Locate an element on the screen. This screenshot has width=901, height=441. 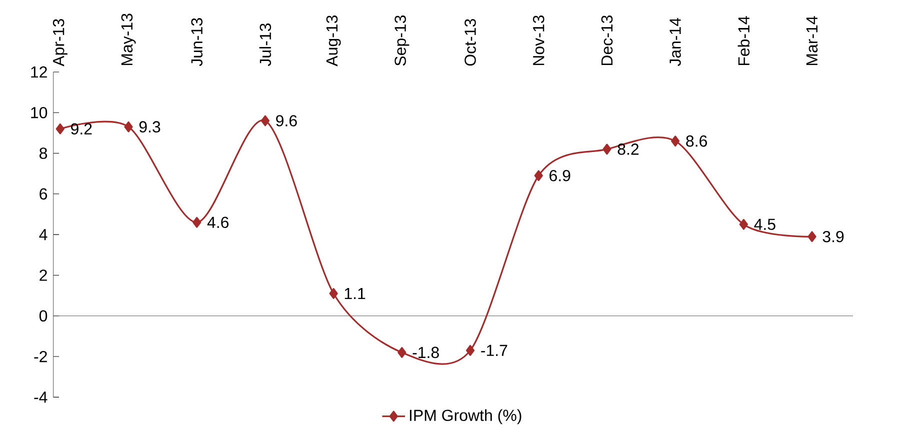
y-tick-label: -2 is located at coordinates (40, 356).